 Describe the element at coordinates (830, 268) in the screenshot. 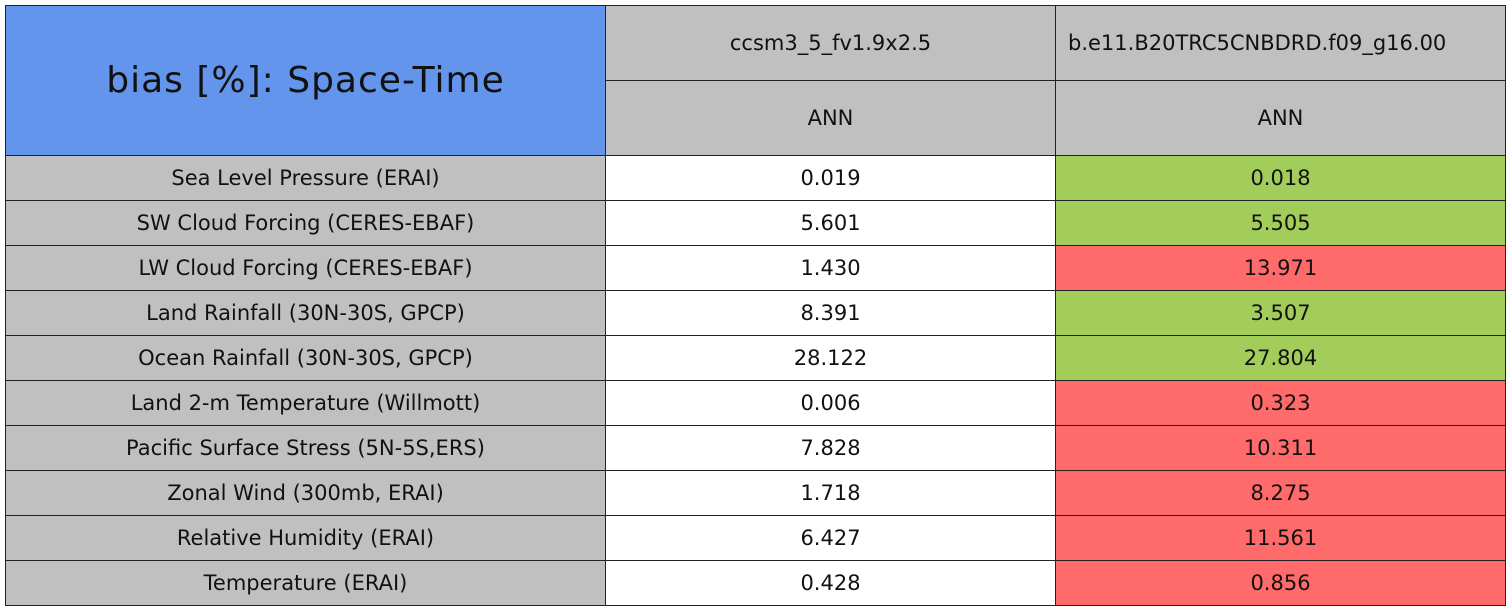

I see `value-cell: 1.430` at that location.